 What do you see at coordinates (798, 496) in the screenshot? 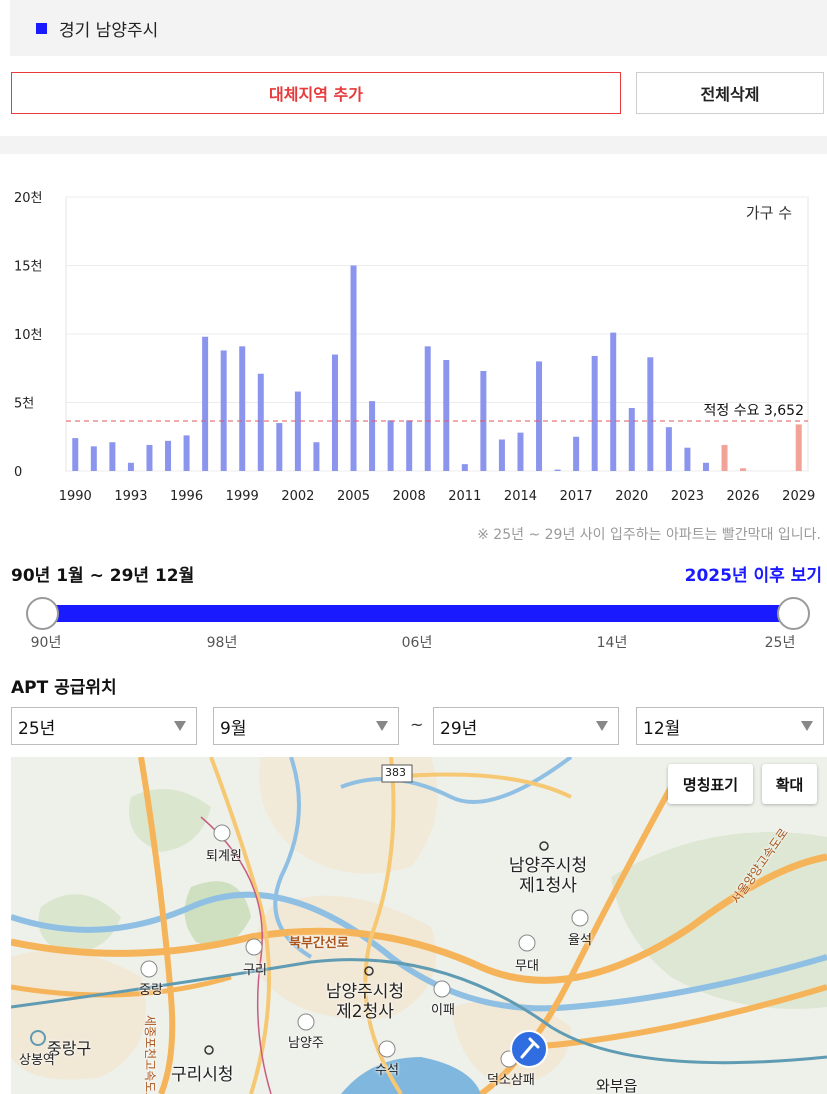
I see `x-tick-label: 2029` at bounding box center [798, 496].